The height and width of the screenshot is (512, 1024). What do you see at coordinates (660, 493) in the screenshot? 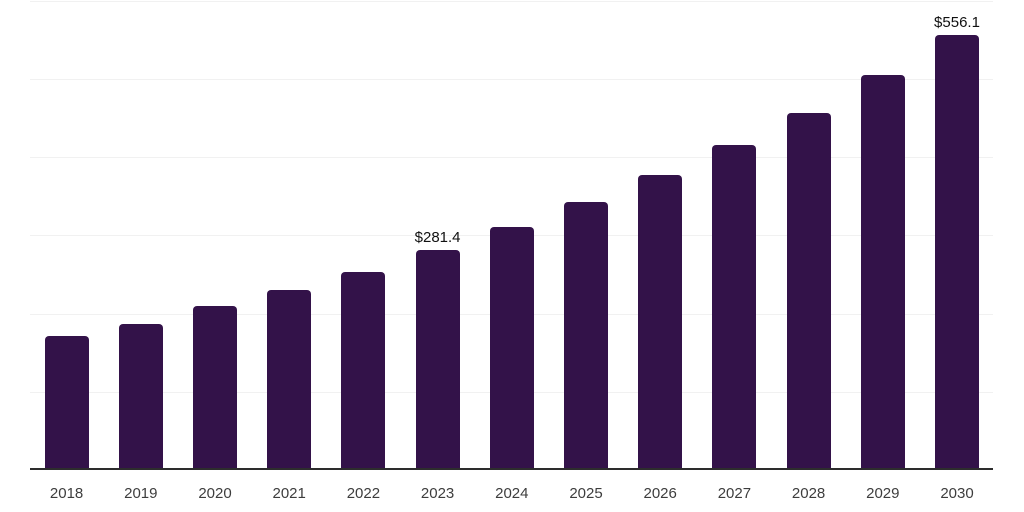
I see `x-tick-label-2026: 2026` at bounding box center [660, 493].